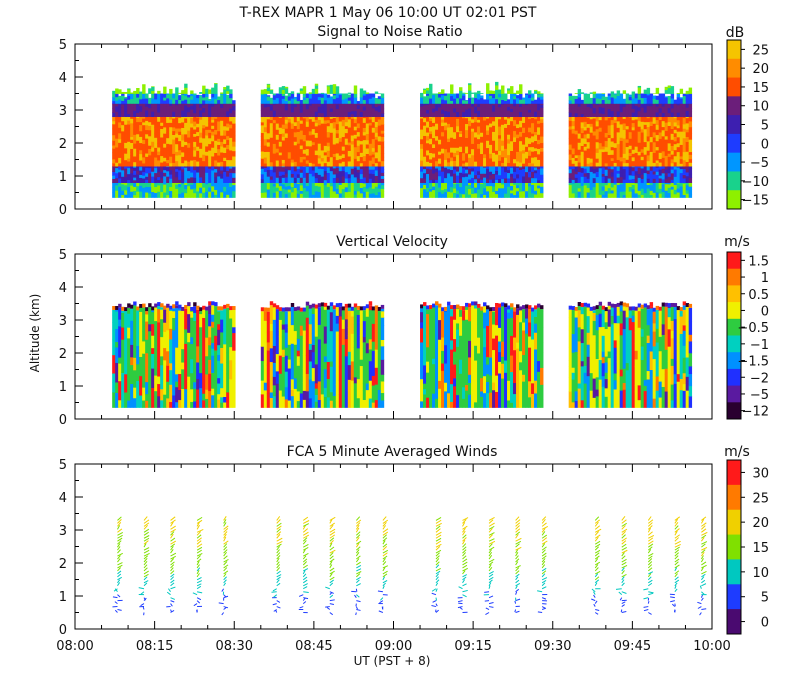  Describe the element at coordinates (392, 661) in the screenshot. I see `x-axis-label: UT (PST + 8)` at that location.